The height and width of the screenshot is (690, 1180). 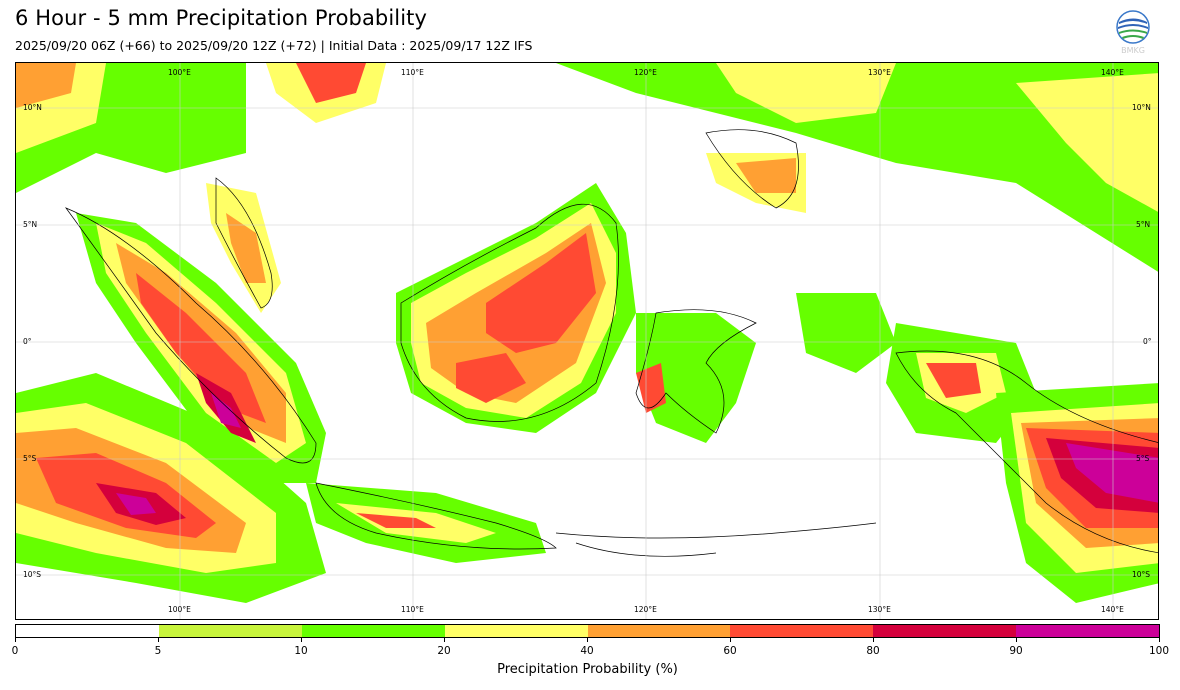 I want to click on logo-text: BMKG, so click(x=1133, y=50).